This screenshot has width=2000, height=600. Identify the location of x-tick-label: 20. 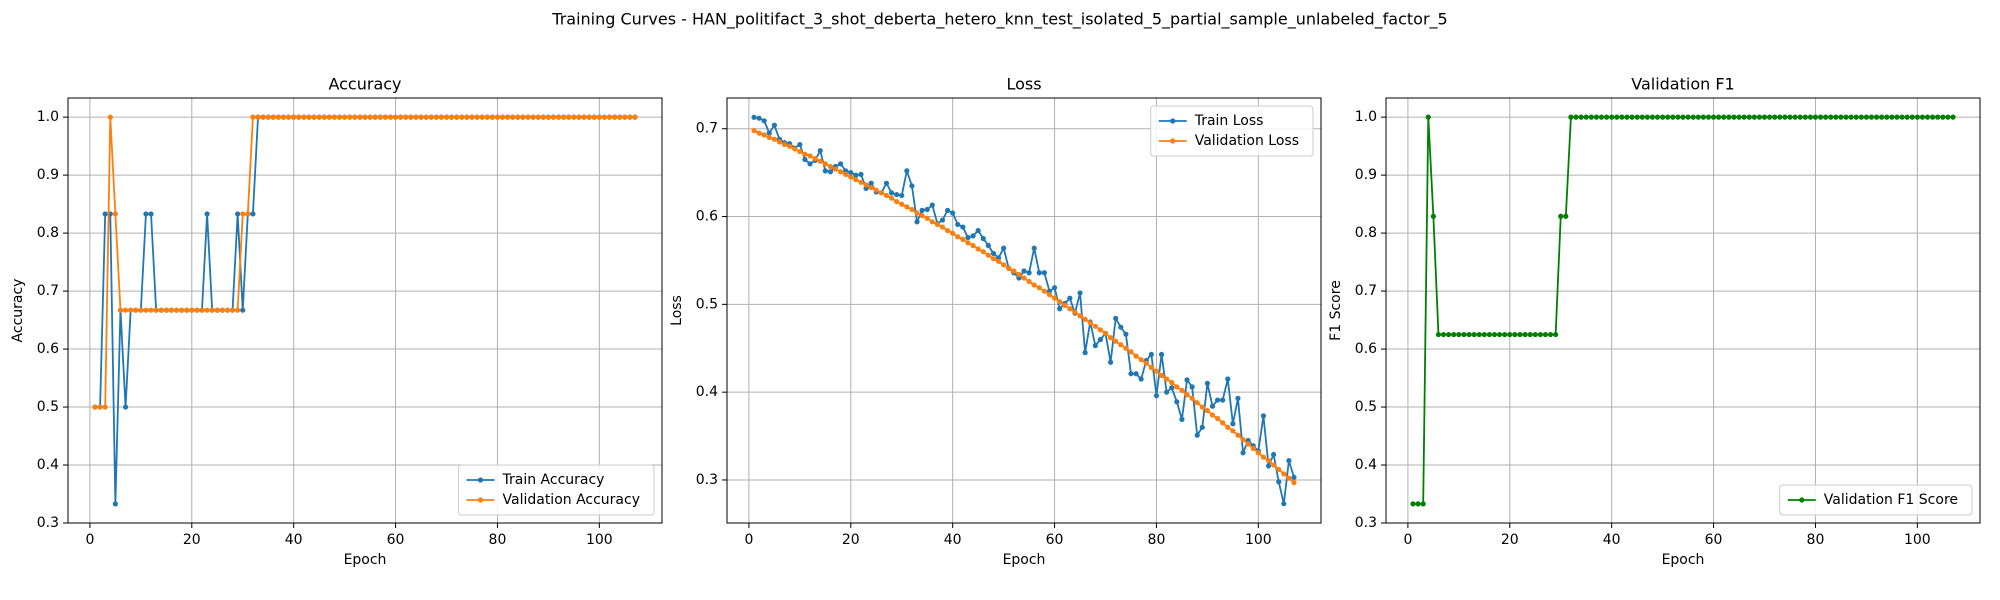
(192, 540).